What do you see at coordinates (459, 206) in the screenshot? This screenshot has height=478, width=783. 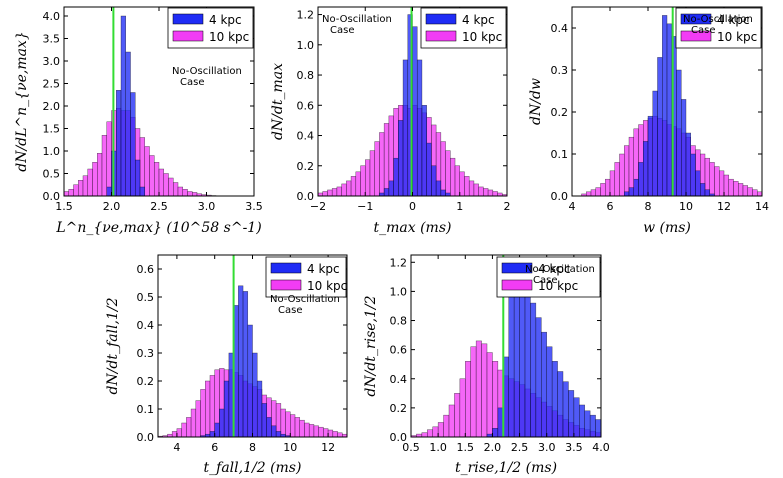 I see `x-tick-label: 1` at bounding box center [459, 206].